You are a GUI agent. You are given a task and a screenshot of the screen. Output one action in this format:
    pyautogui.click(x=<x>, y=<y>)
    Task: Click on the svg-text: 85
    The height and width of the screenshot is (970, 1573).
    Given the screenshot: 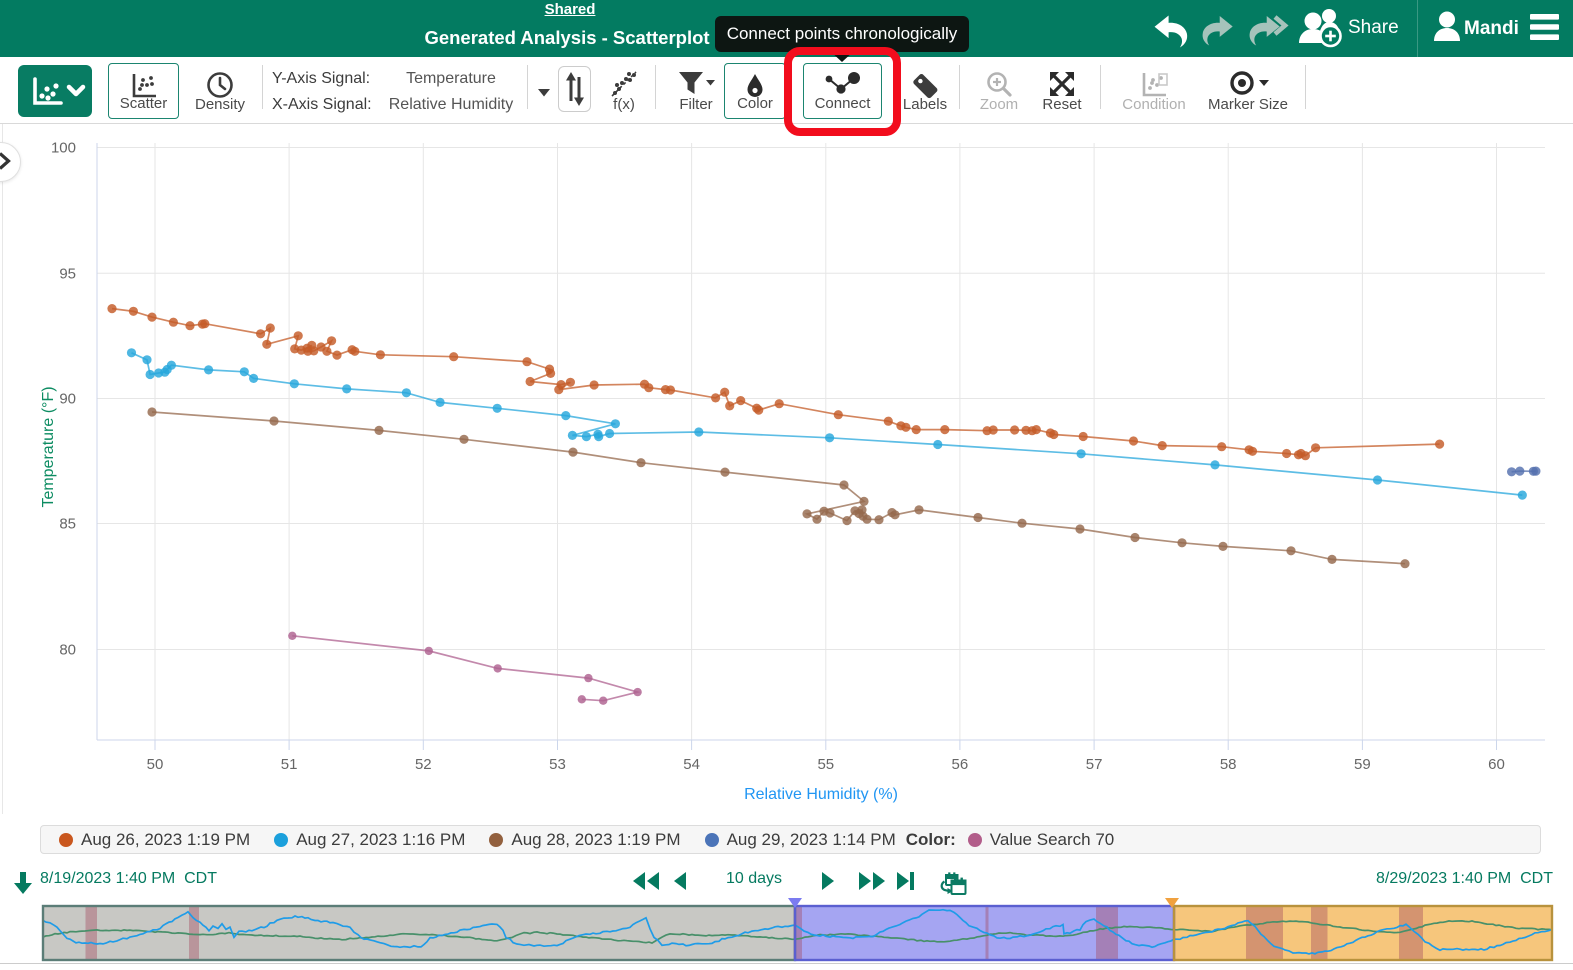 What is the action you would take?
    pyautogui.click(x=67, y=524)
    